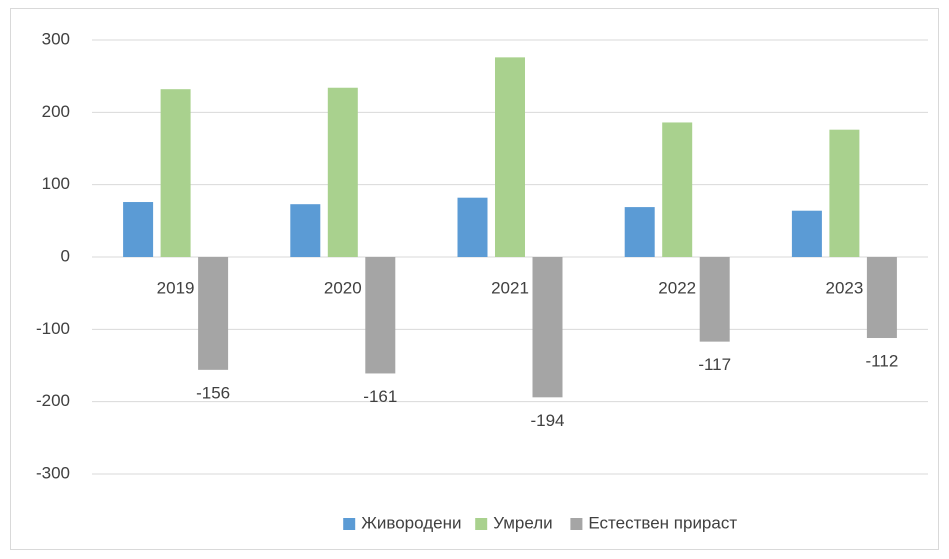 This screenshot has height=559, width=949. Describe the element at coordinates (662, 522) in the screenshot. I see `legend-label: Естествен прираст` at that location.